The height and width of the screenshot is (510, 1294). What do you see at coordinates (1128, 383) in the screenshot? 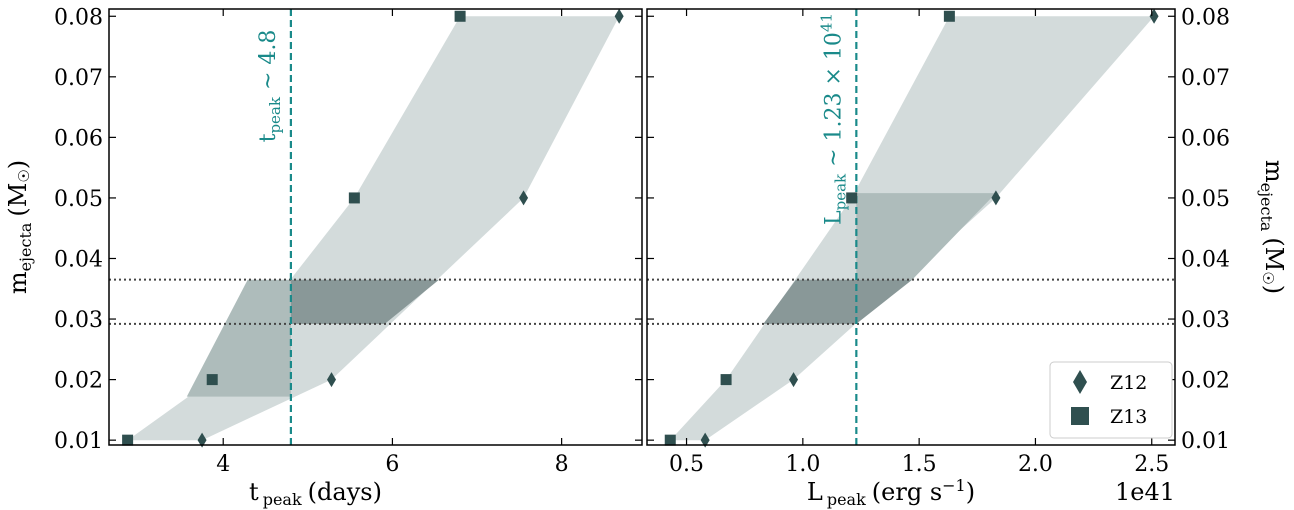
I see `legend-label: Z12` at bounding box center [1128, 383].